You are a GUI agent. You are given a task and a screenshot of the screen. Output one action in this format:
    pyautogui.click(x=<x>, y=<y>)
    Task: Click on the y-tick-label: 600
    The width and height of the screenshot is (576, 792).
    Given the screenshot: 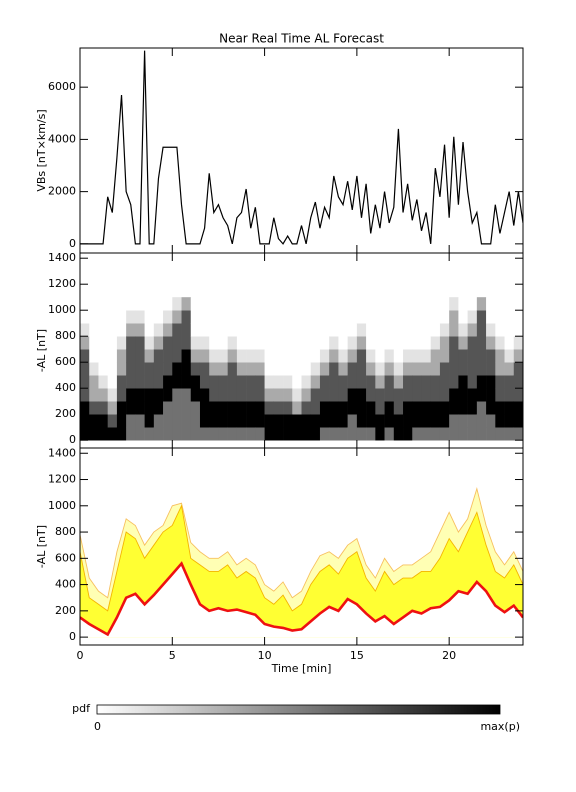 What is the action you would take?
    pyautogui.click(x=65, y=557)
    